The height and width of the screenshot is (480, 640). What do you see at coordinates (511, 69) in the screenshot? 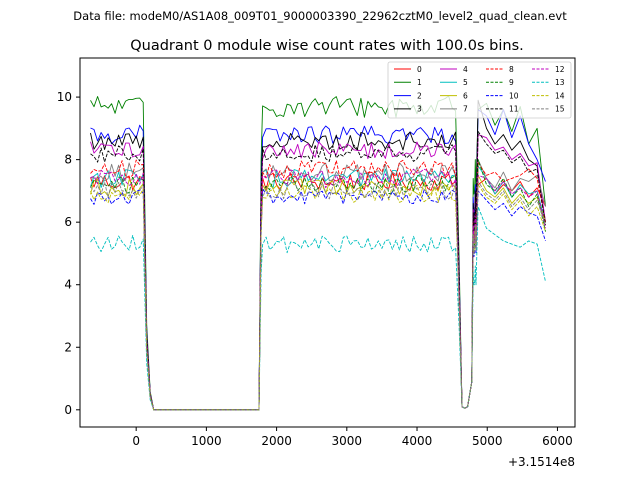
I see `legend-label-8: 8` at bounding box center [511, 69].